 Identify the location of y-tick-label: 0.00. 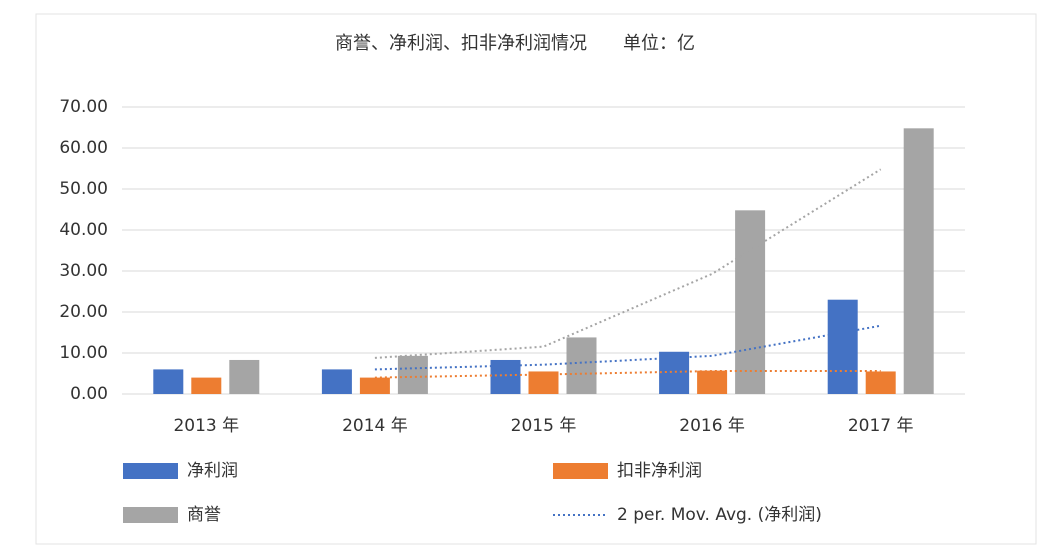
(89, 394).